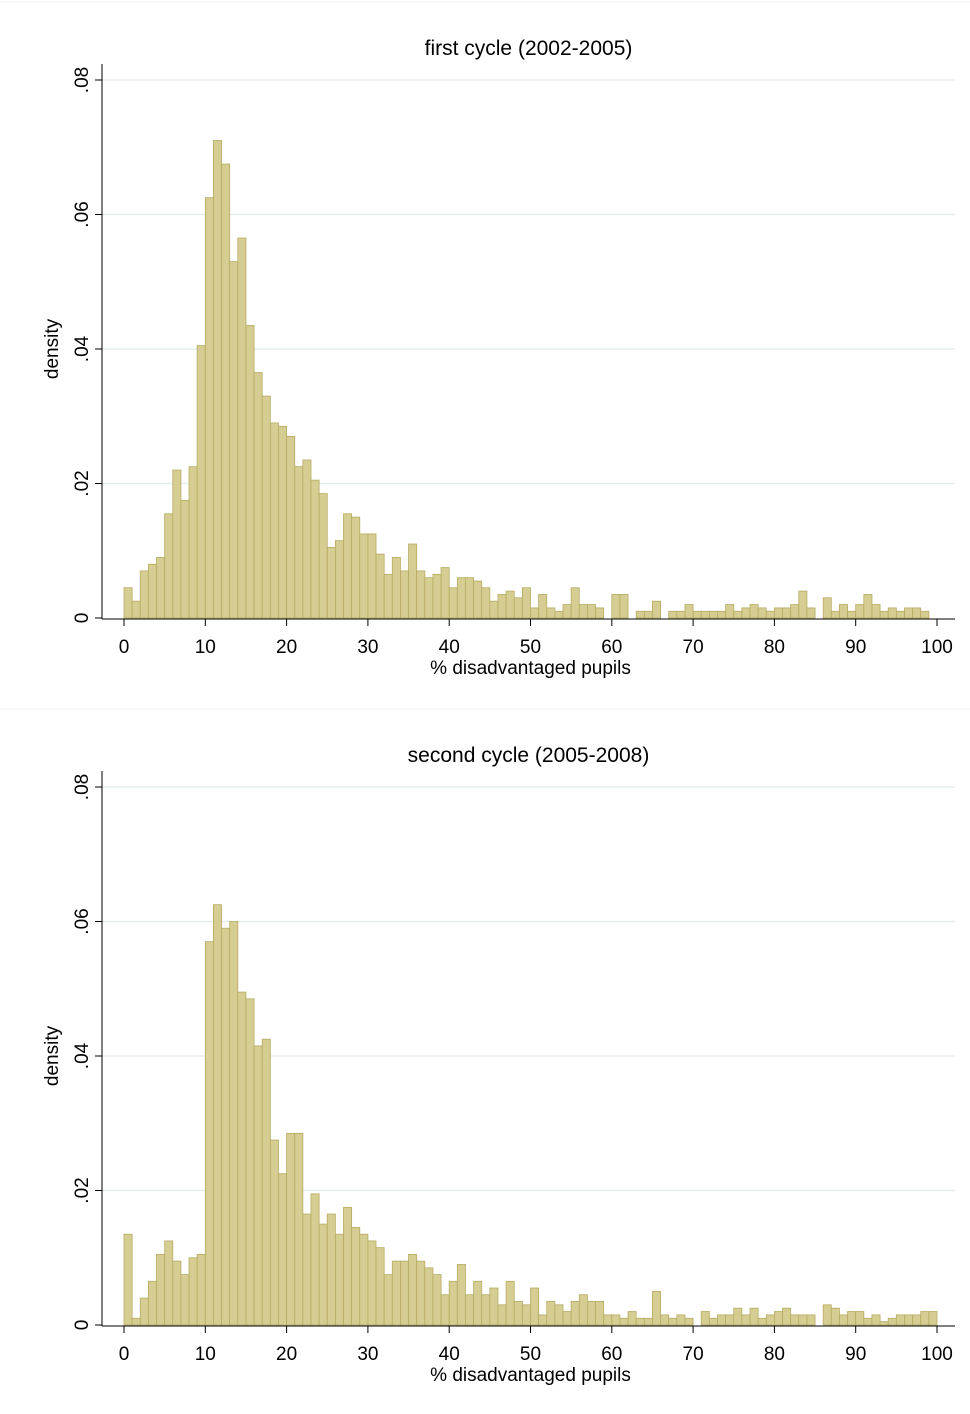 This screenshot has height=1414, width=970. Describe the element at coordinates (529, 755) in the screenshot. I see `chart-title: second cycle (2005-2008)` at that location.